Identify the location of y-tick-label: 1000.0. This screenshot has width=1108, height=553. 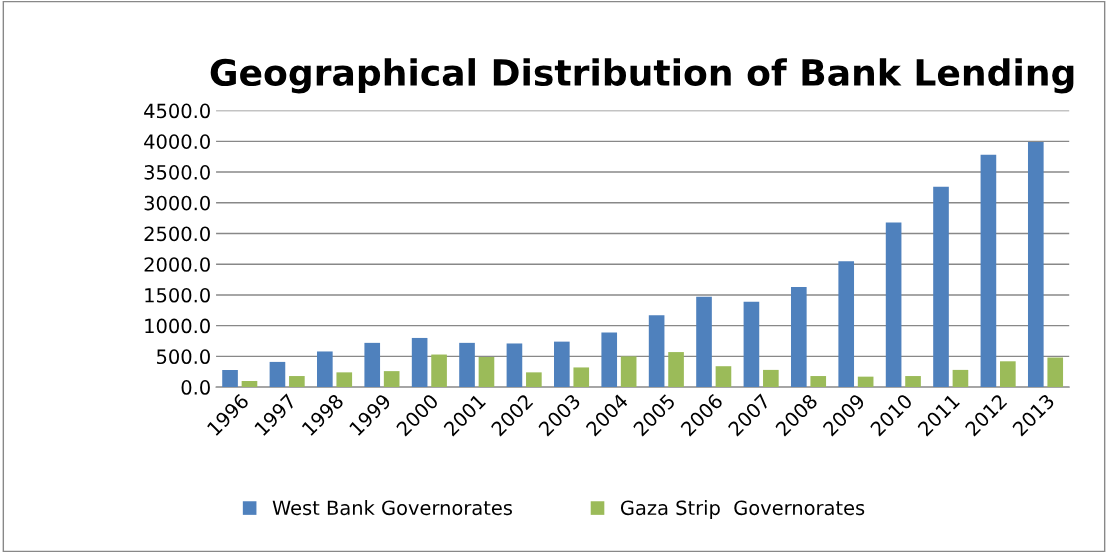
(177, 326).